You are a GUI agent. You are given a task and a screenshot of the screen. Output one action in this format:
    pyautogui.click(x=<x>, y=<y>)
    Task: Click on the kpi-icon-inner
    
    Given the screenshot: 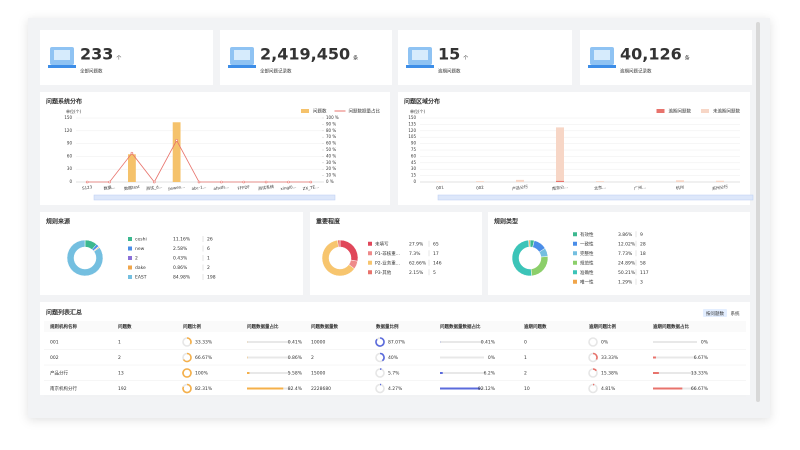 What is the action you would take?
    pyautogui.click(x=242, y=55)
    